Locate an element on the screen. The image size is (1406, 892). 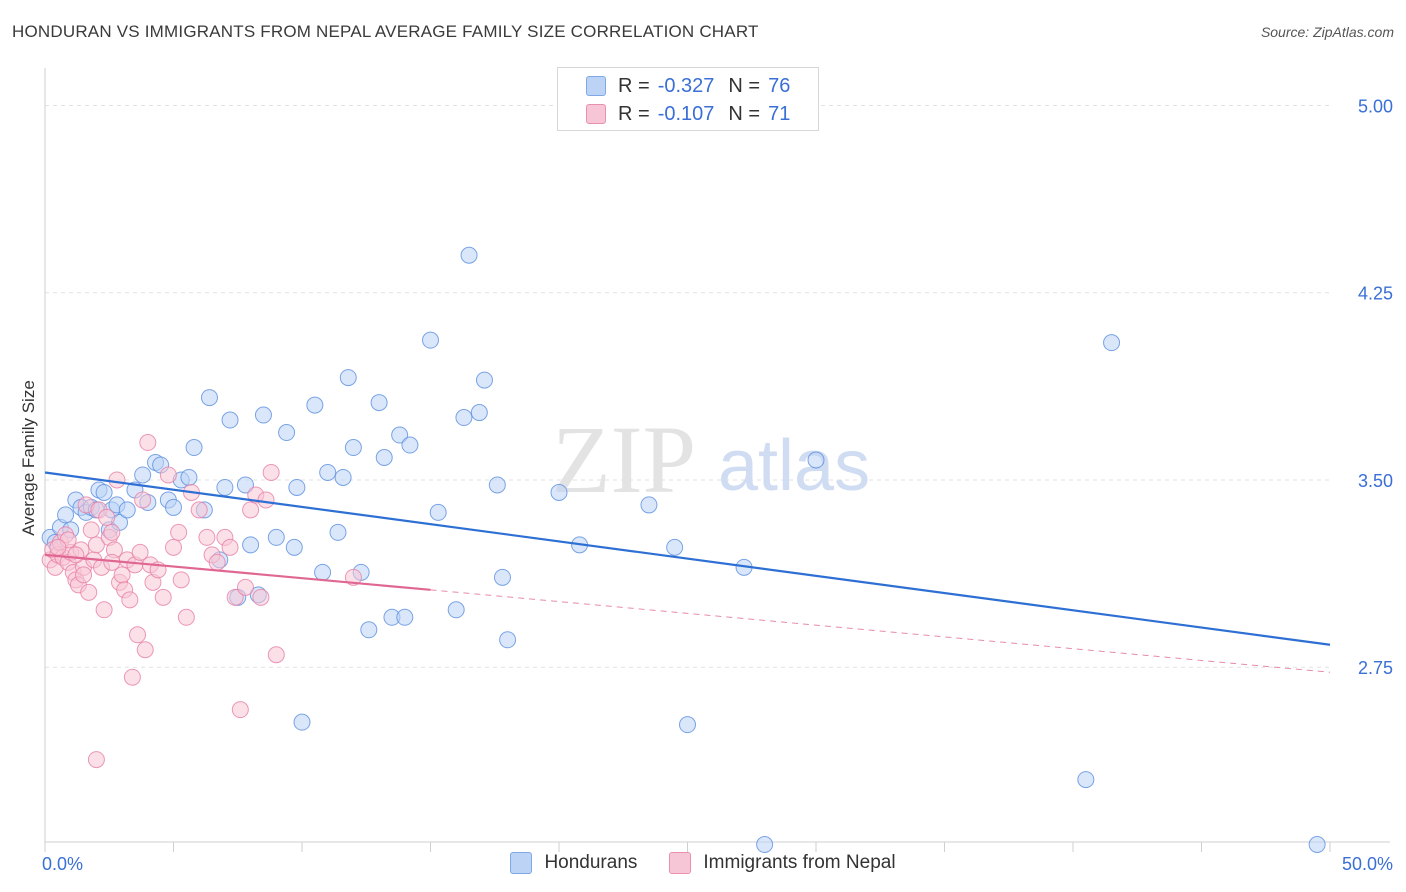
legend-r-value-hondurans: -0.327 is located at coordinates (686, 85).